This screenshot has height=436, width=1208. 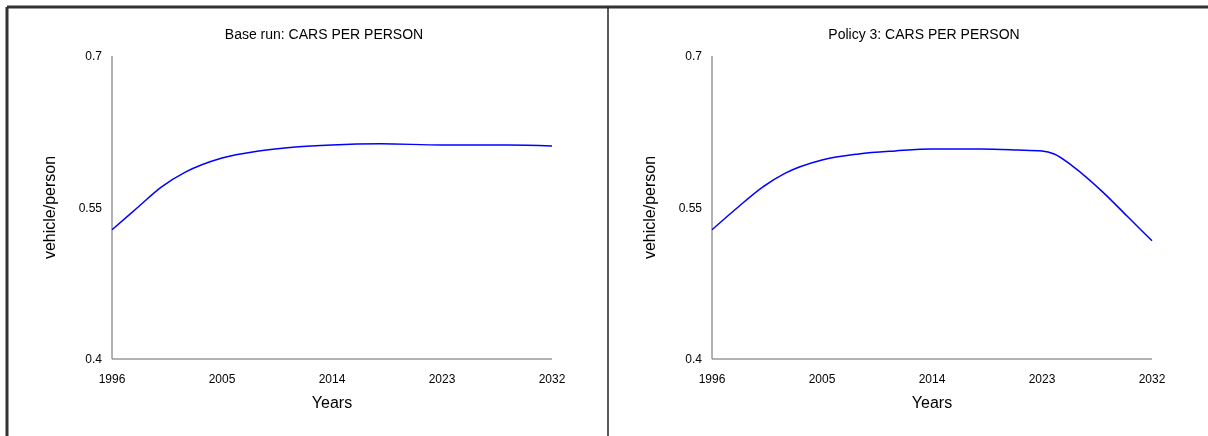 I want to click on chart-title: Base run: CARS PER PERSON, so click(x=324, y=34).